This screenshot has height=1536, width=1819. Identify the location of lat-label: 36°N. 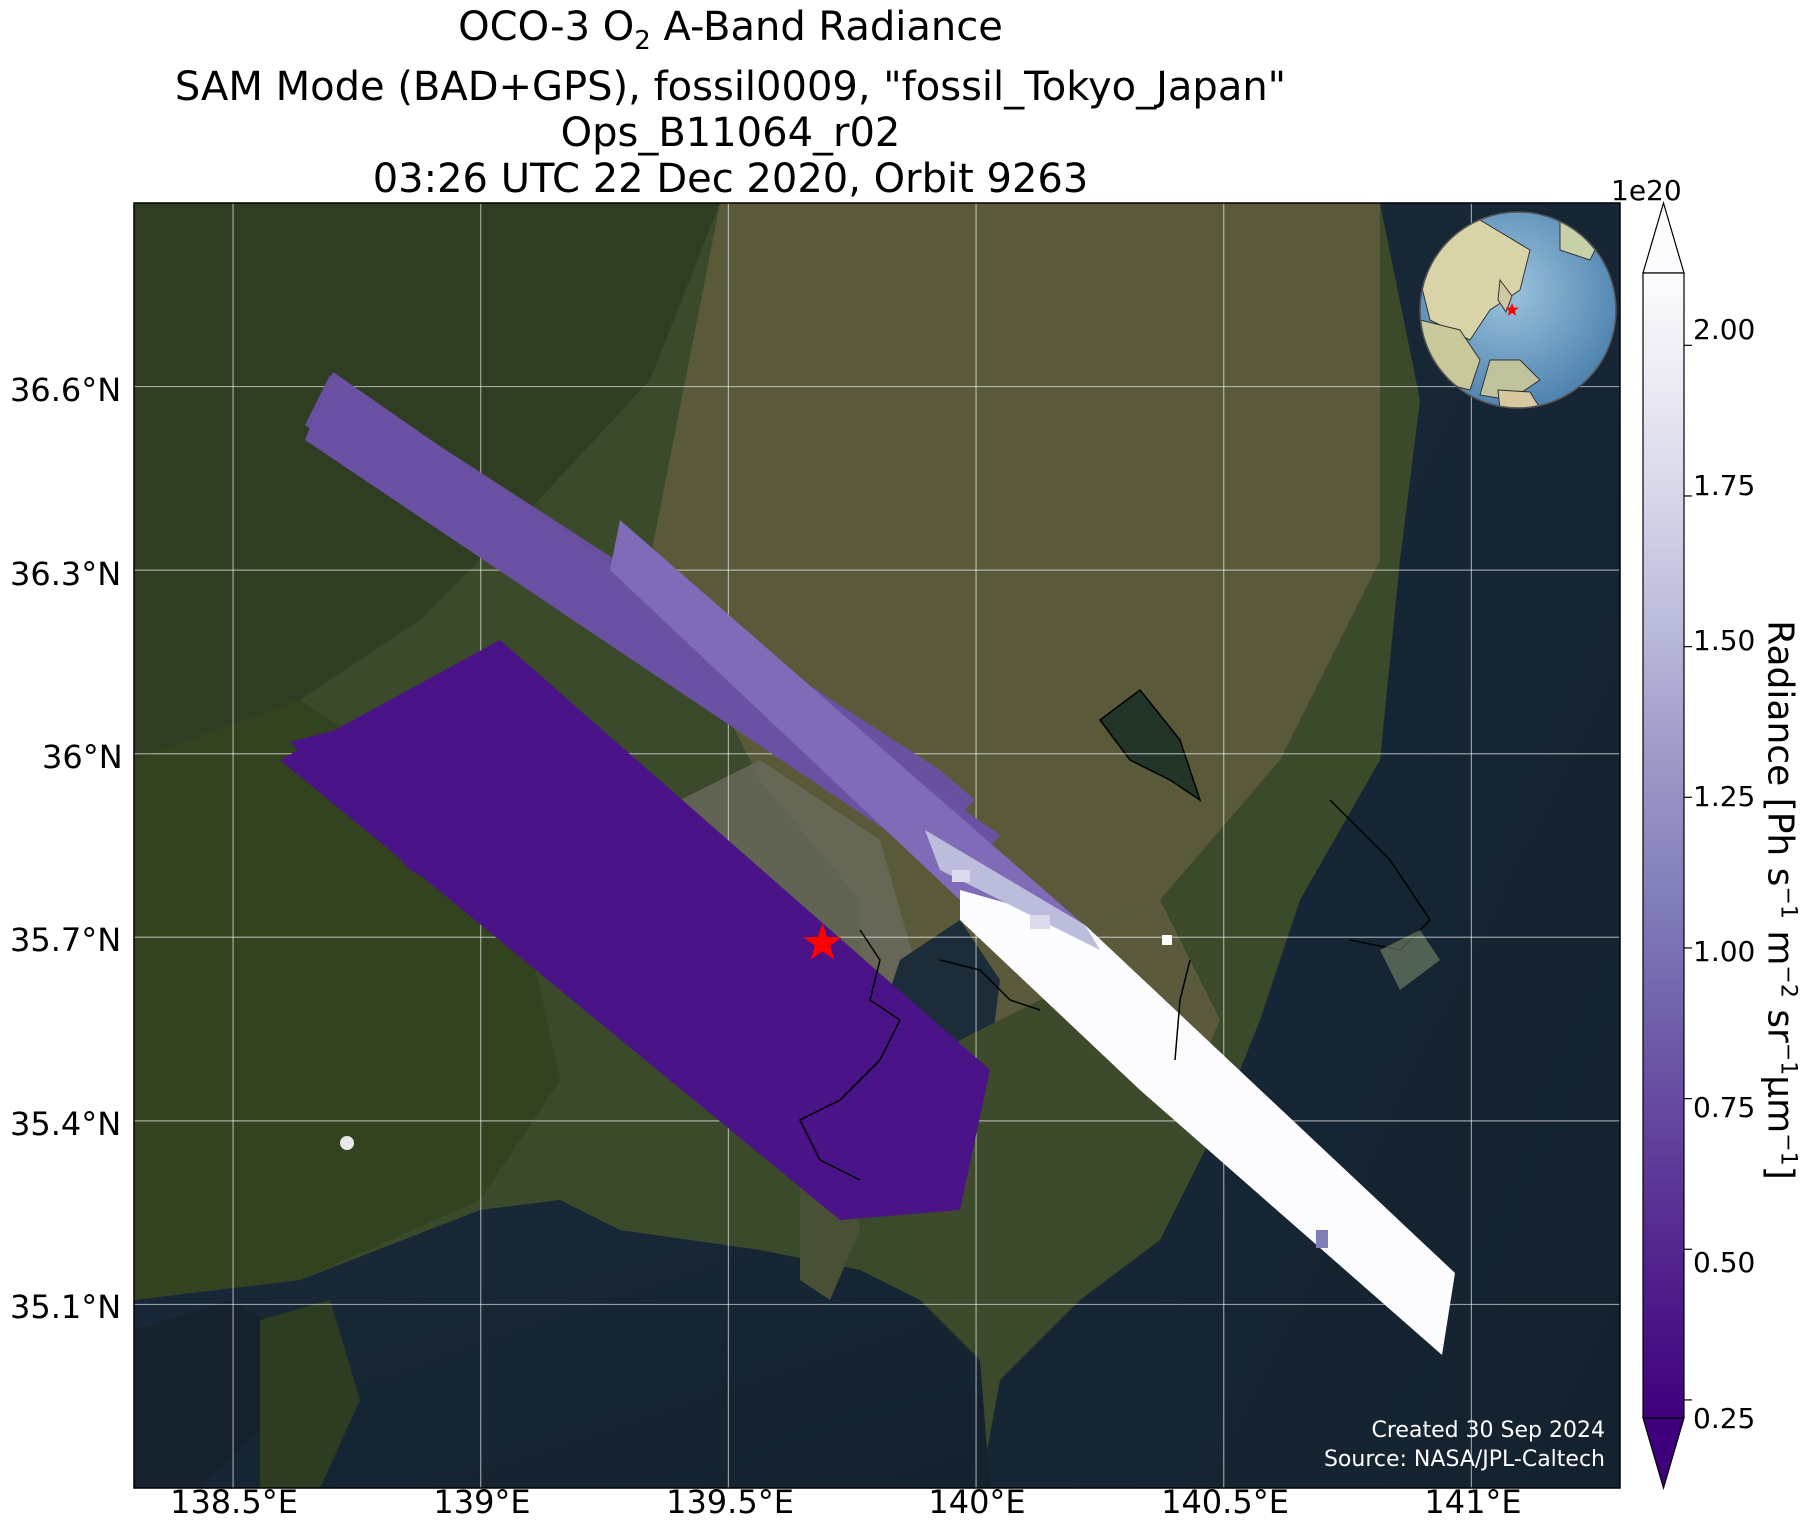
(82, 757).